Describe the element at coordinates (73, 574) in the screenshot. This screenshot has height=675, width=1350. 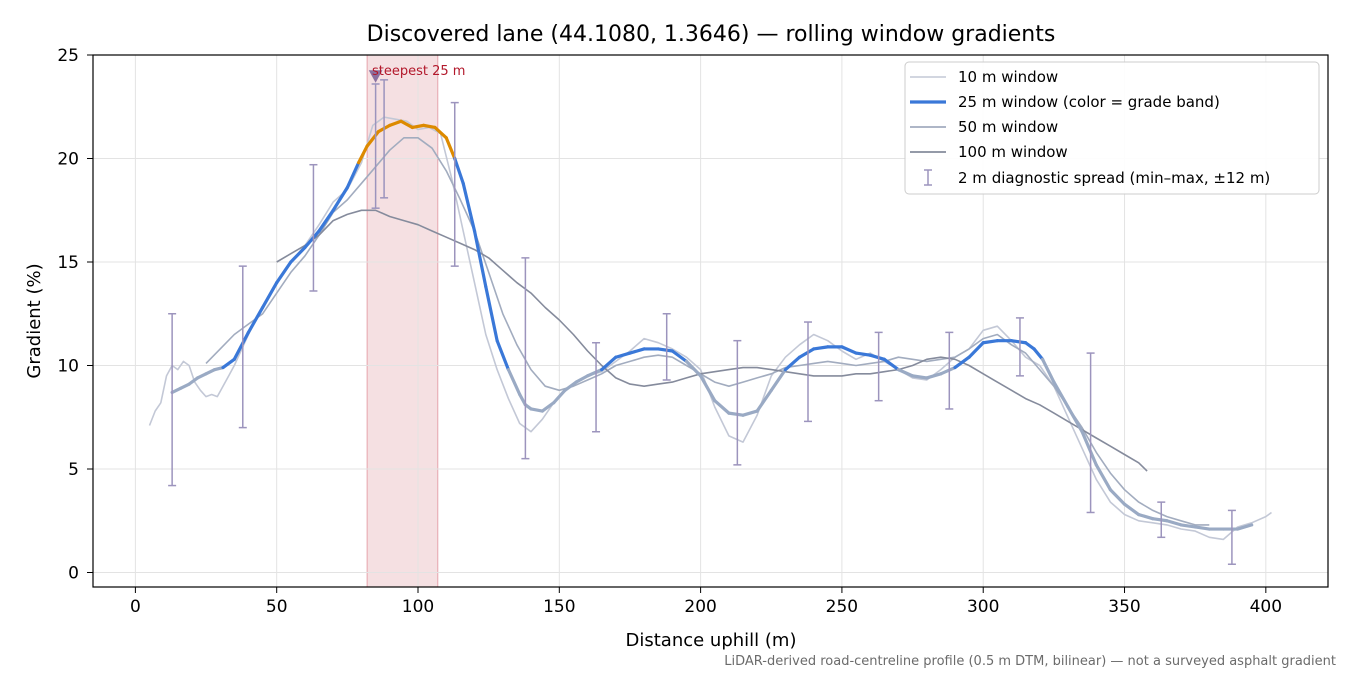
I see `y-tick-label: 0` at that location.